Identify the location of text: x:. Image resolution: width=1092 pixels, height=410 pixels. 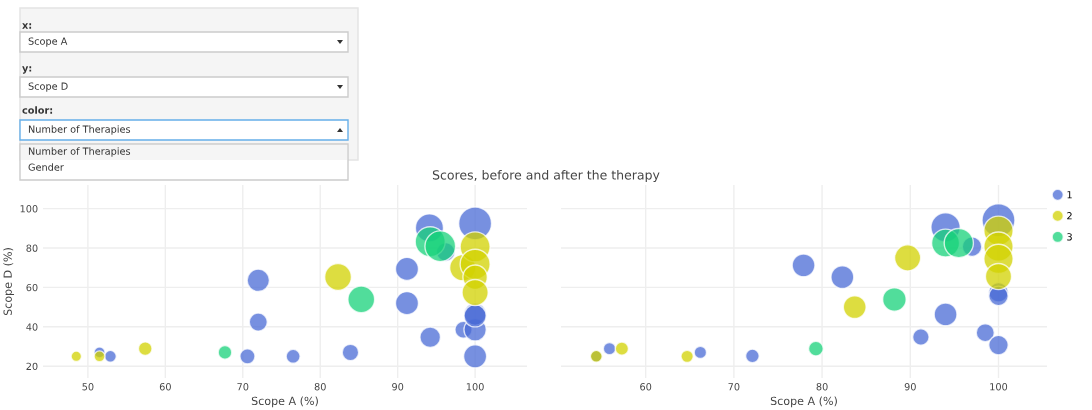
(27, 26).